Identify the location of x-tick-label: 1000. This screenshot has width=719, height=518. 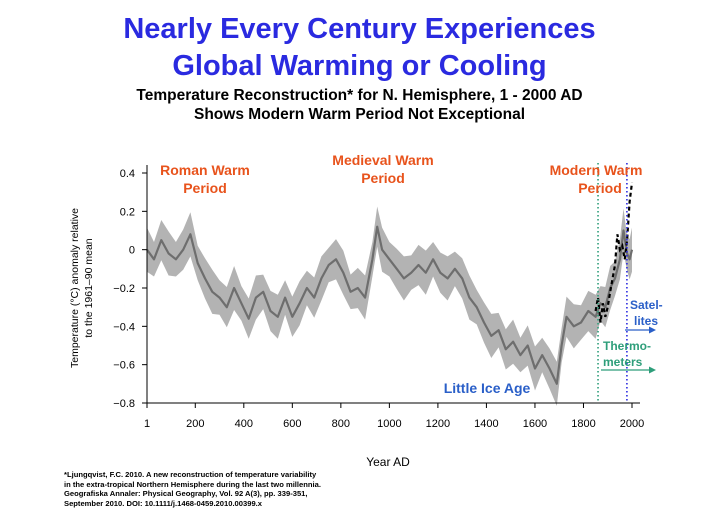
(389, 424).